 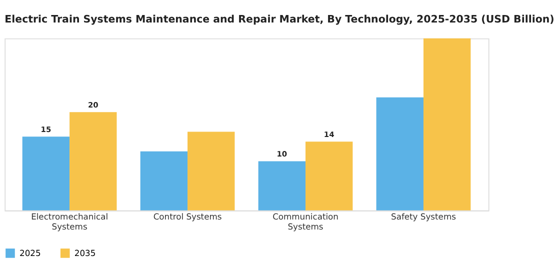 I want to click on x-tick-label: Safety Systems, so click(x=423, y=216).